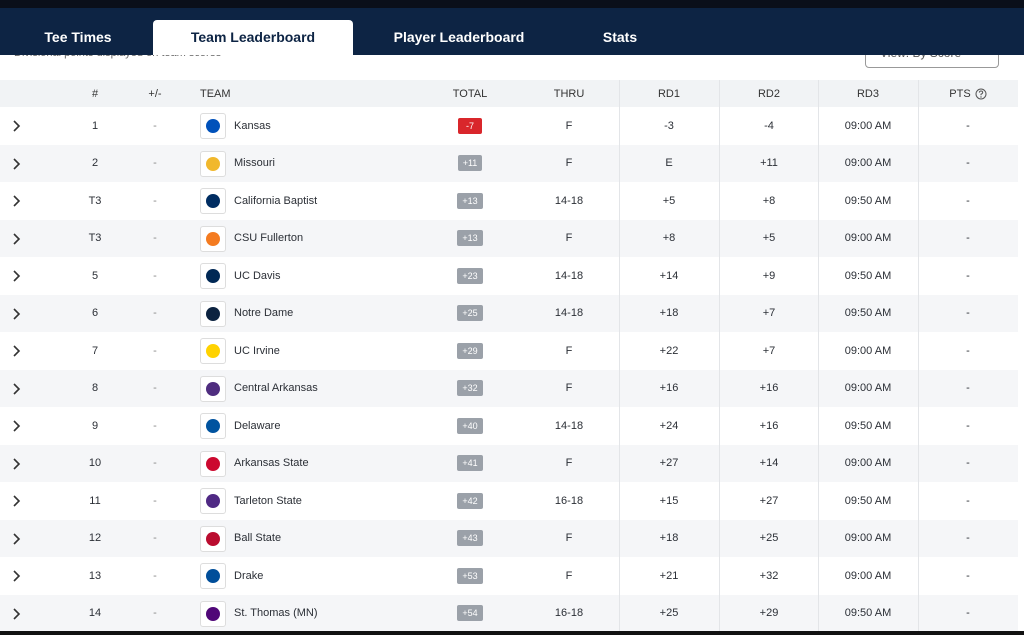 The image size is (1024, 635). What do you see at coordinates (769, 539) in the screenshot?
I see `cell-6: +25` at bounding box center [769, 539].